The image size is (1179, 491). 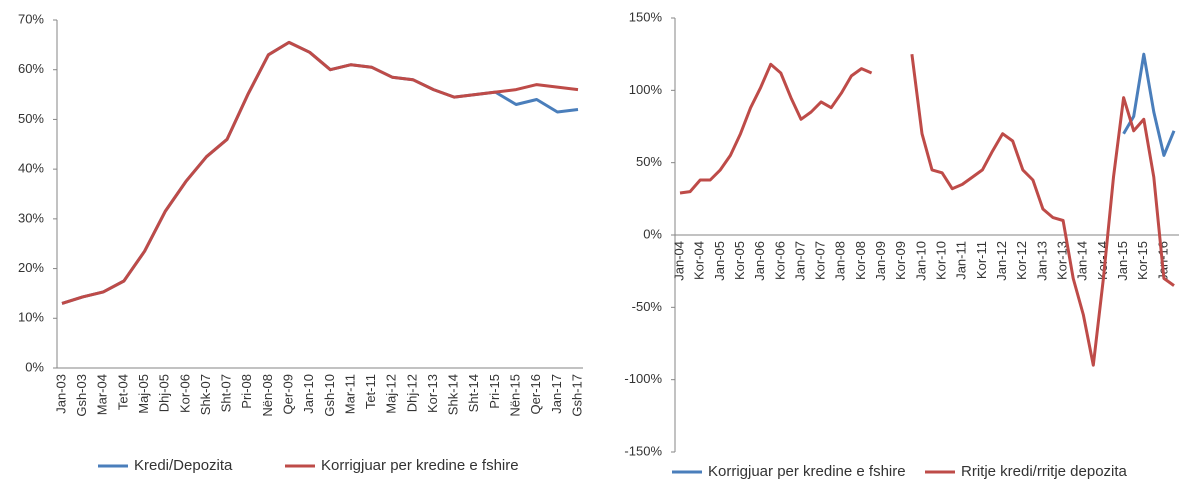 What do you see at coordinates (31, 267) in the screenshot?
I see `y-tick-label: 20%` at bounding box center [31, 267].